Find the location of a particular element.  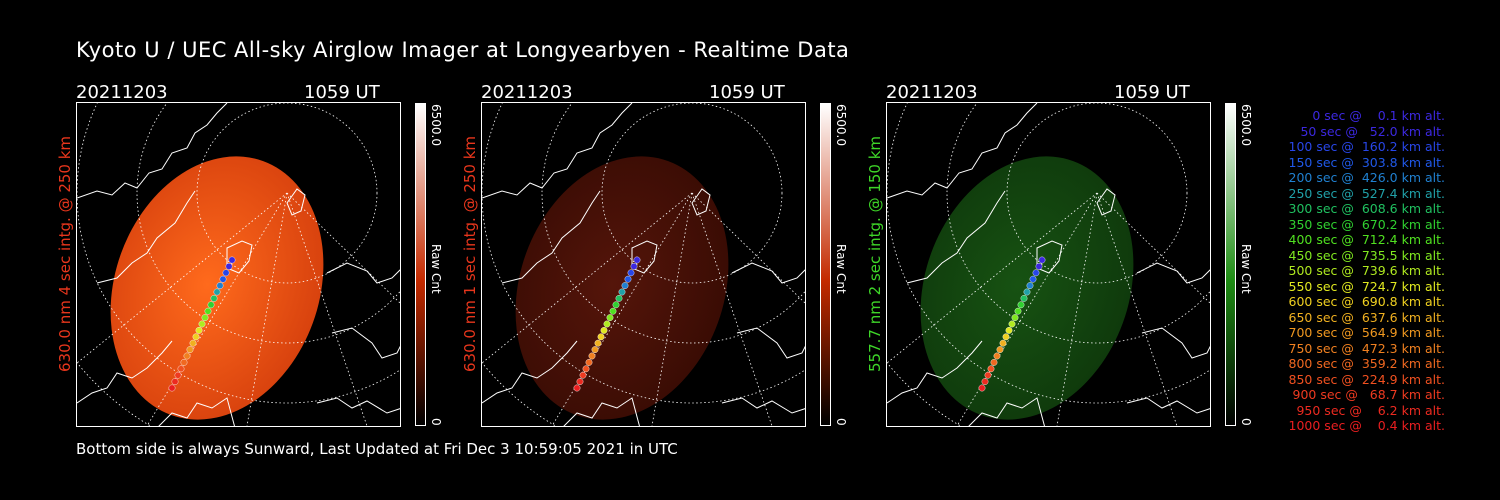

panel-1-time: 1059 UT is located at coordinates (342, 92).